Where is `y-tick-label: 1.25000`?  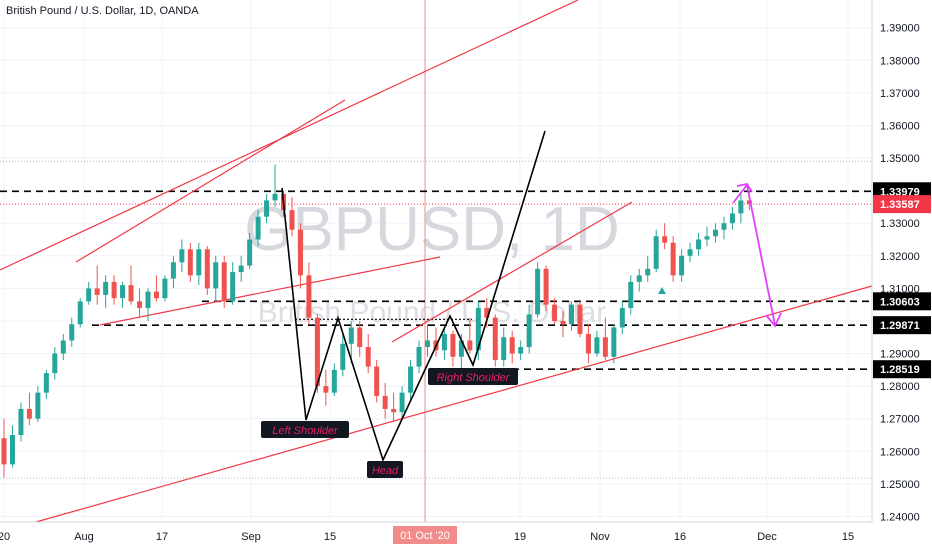
y-tick-label: 1.25000 is located at coordinates (900, 485).